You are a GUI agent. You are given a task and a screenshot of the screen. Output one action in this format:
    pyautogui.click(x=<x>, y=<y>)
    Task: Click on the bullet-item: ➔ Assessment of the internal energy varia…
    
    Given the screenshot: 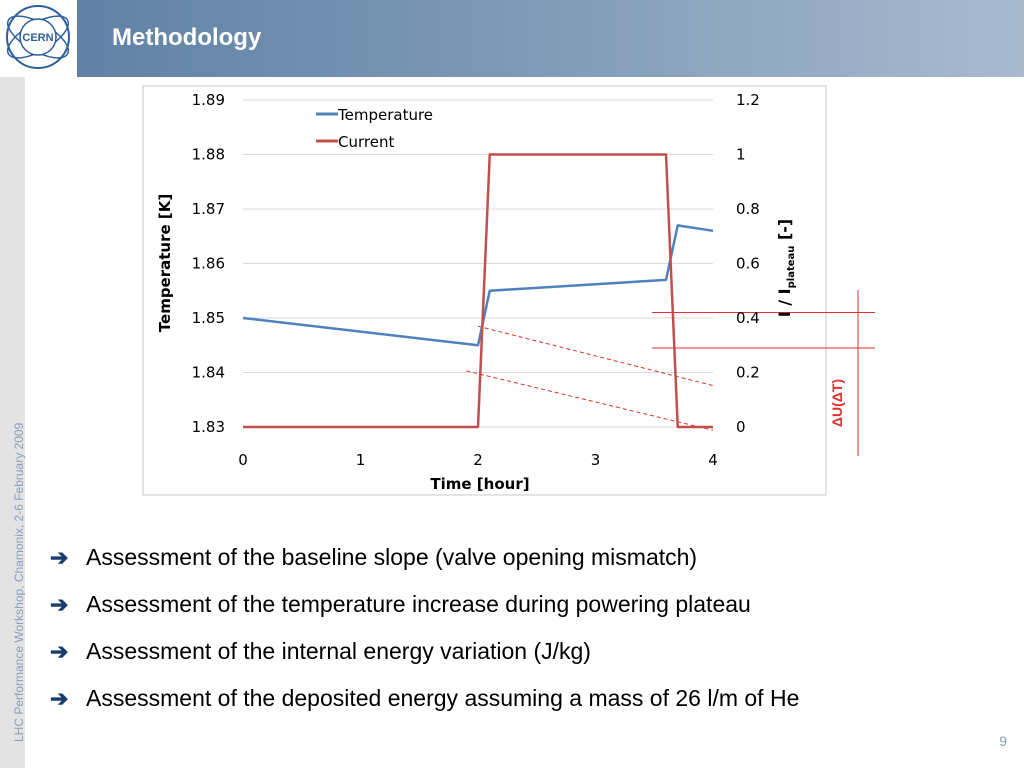 What is the action you would take?
    pyautogui.click(x=424, y=651)
    